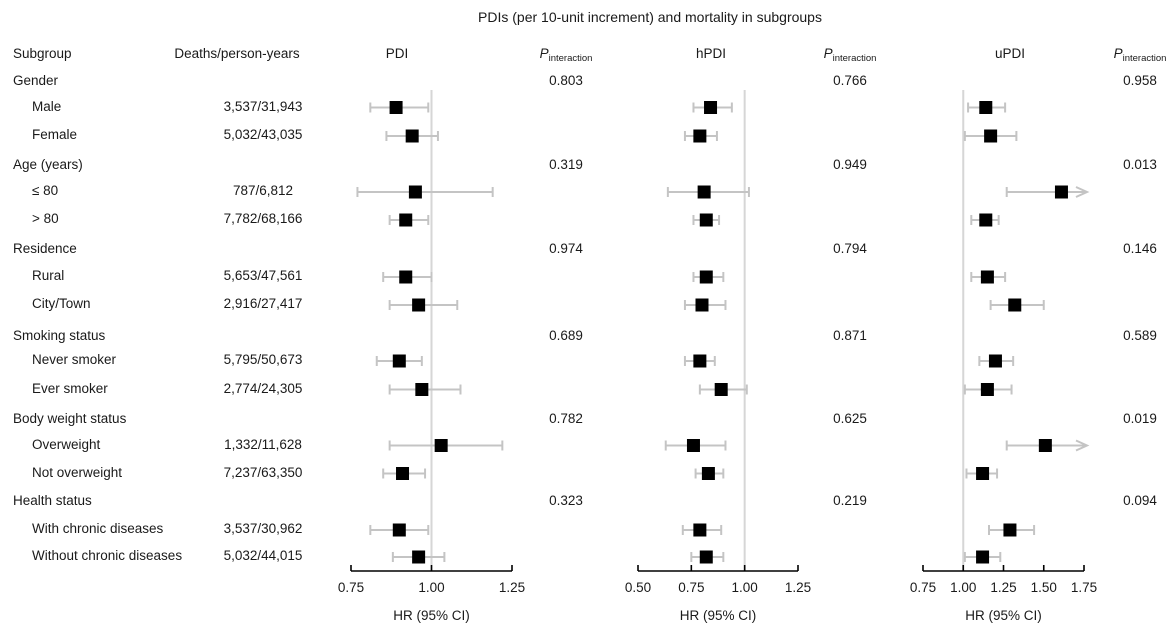 This screenshot has height=634, width=1176. Describe the element at coordinates (70, 388) in the screenshot. I see `subgroup-item-label: Ever smoker` at that location.